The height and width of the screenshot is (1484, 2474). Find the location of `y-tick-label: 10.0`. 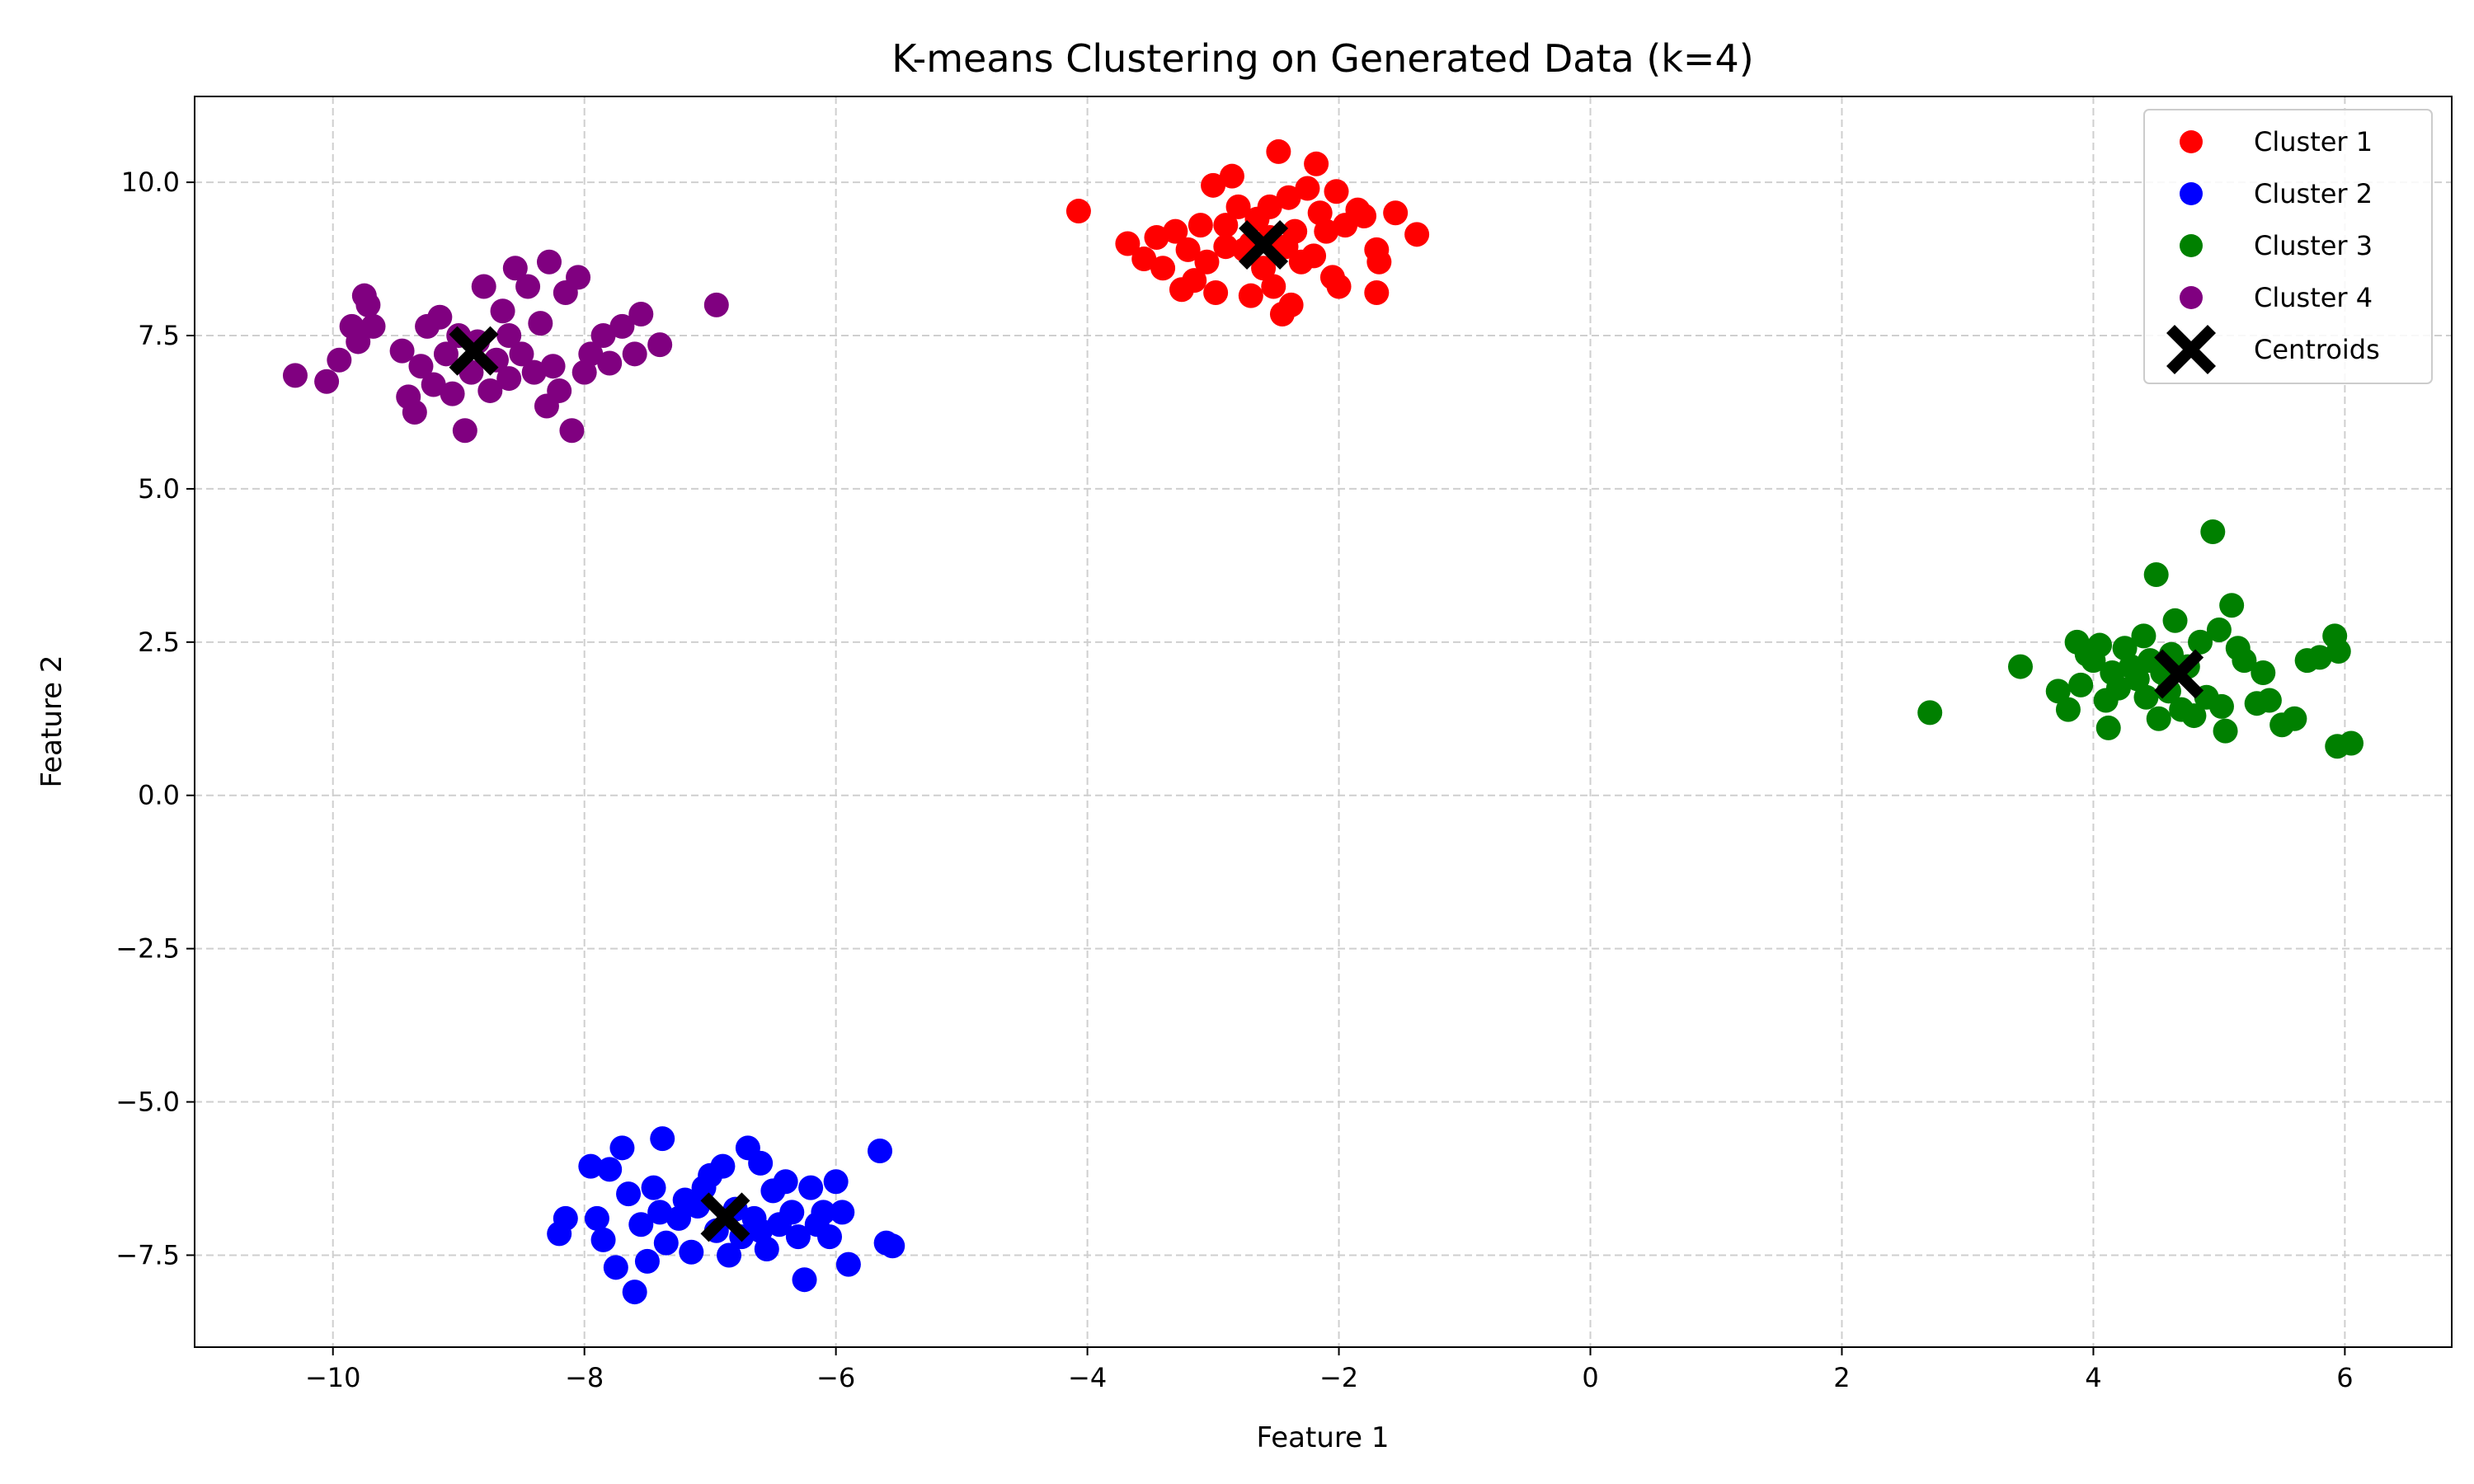

y-tick-label: 10.0 is located at coordinates (150, 182).